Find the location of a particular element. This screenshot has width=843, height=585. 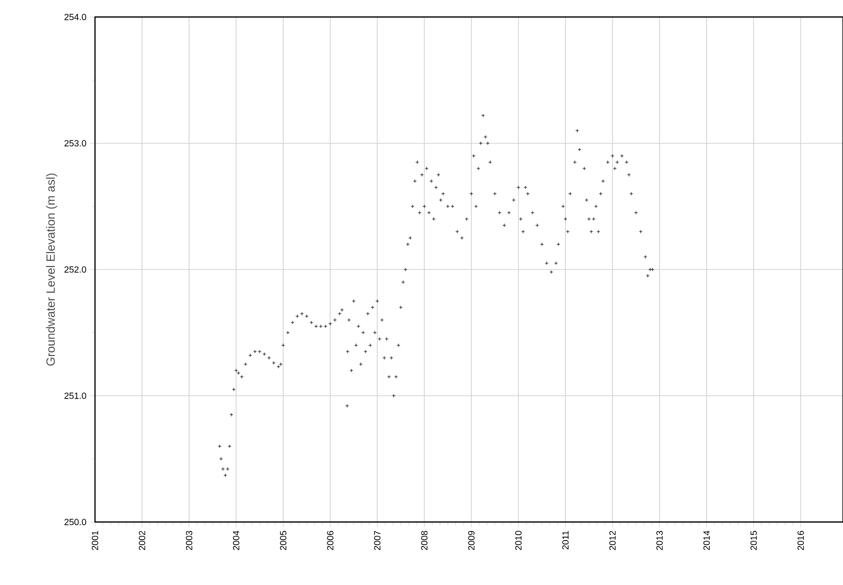

x-tick-label: 2003 is located at coordinates (189, 540).